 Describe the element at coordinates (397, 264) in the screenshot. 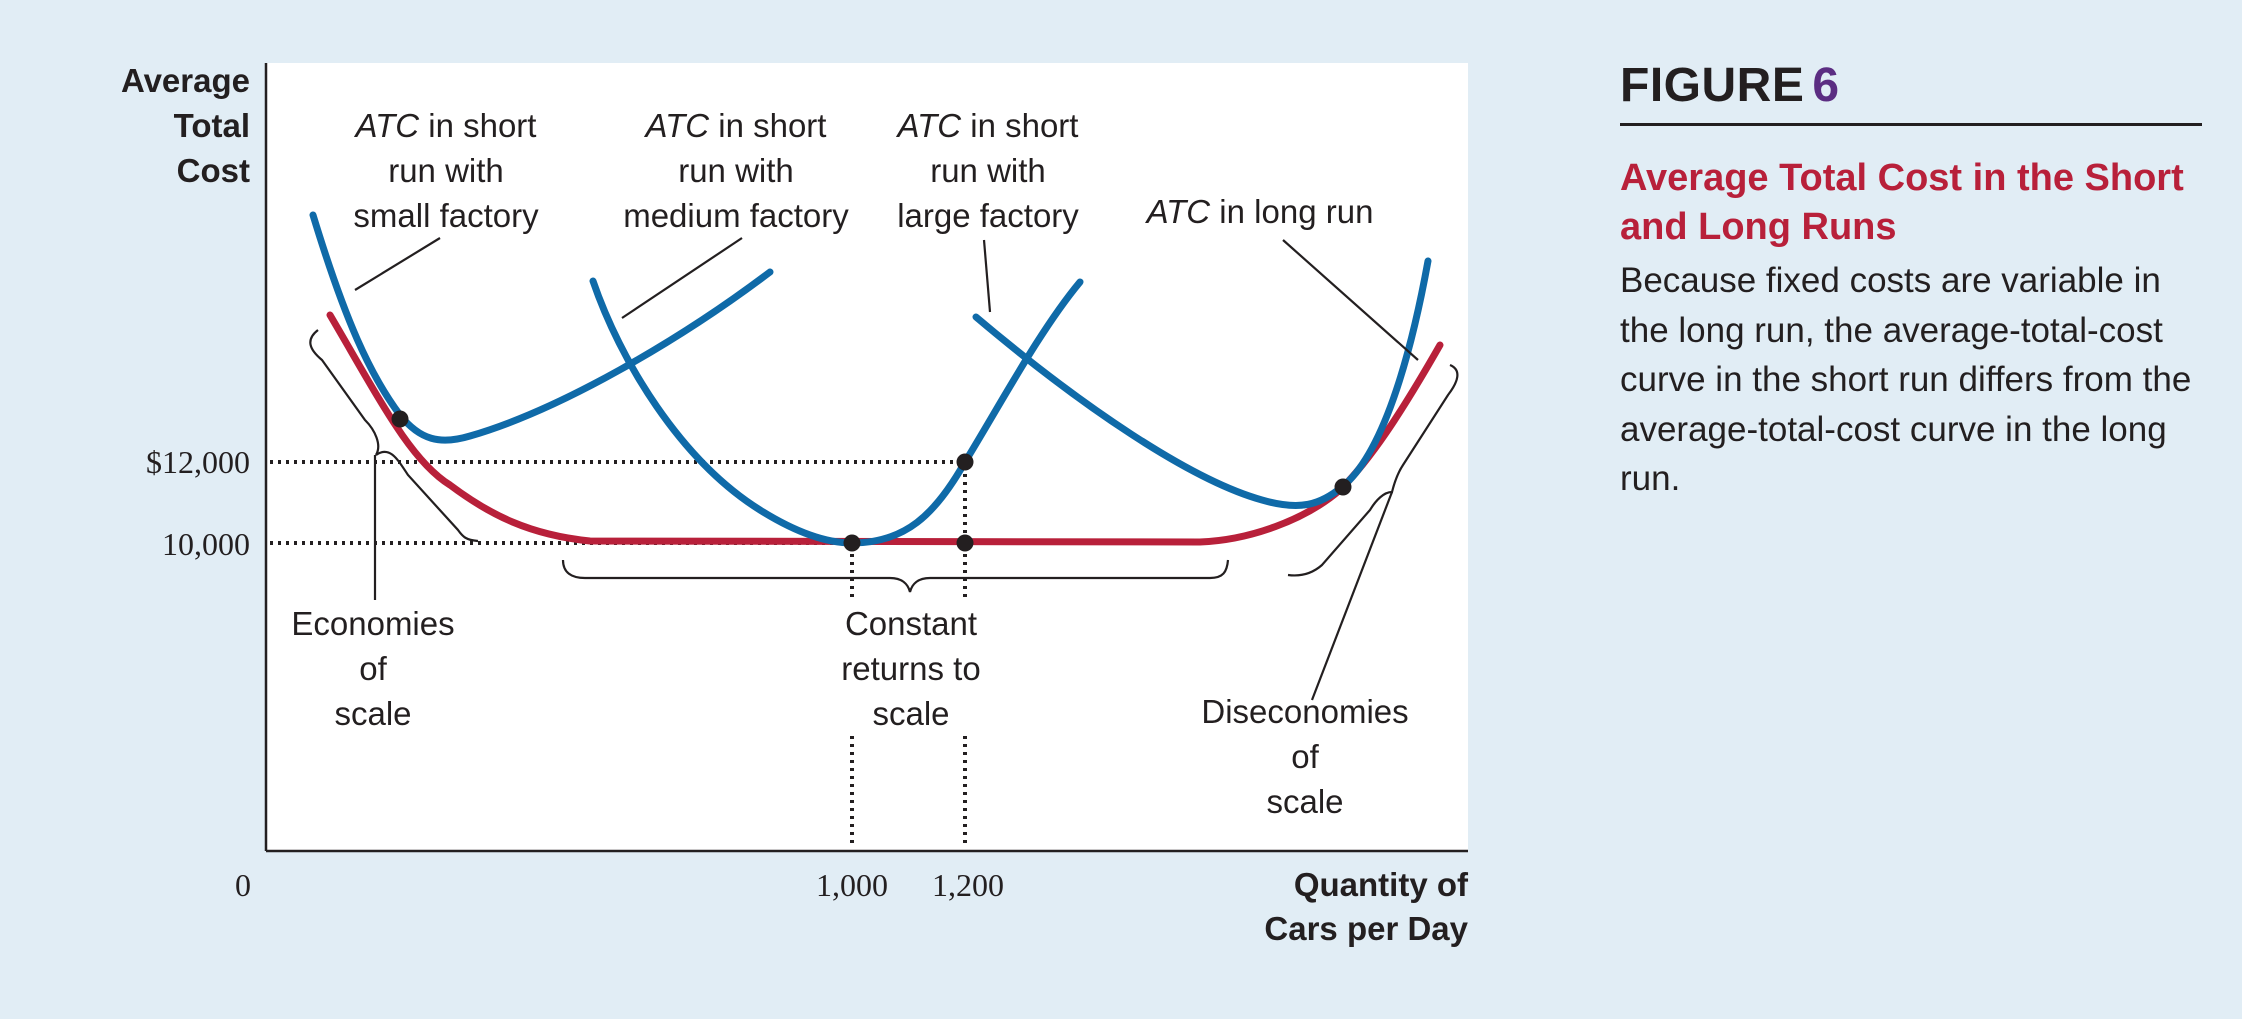

I see `leader-small` at that location.